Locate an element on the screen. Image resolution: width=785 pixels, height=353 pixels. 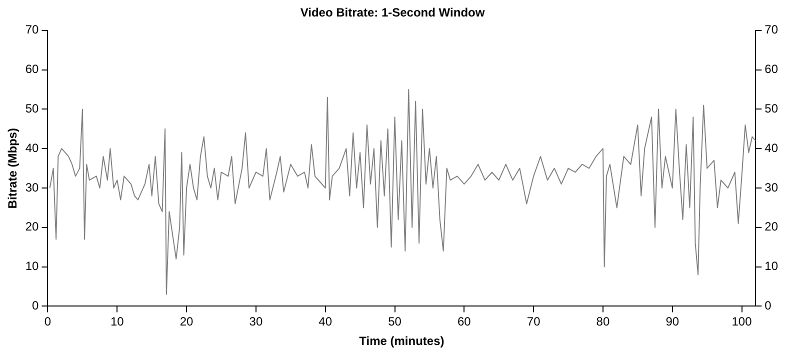
x-tick-label: 50 is located at coordinates (395, 321).